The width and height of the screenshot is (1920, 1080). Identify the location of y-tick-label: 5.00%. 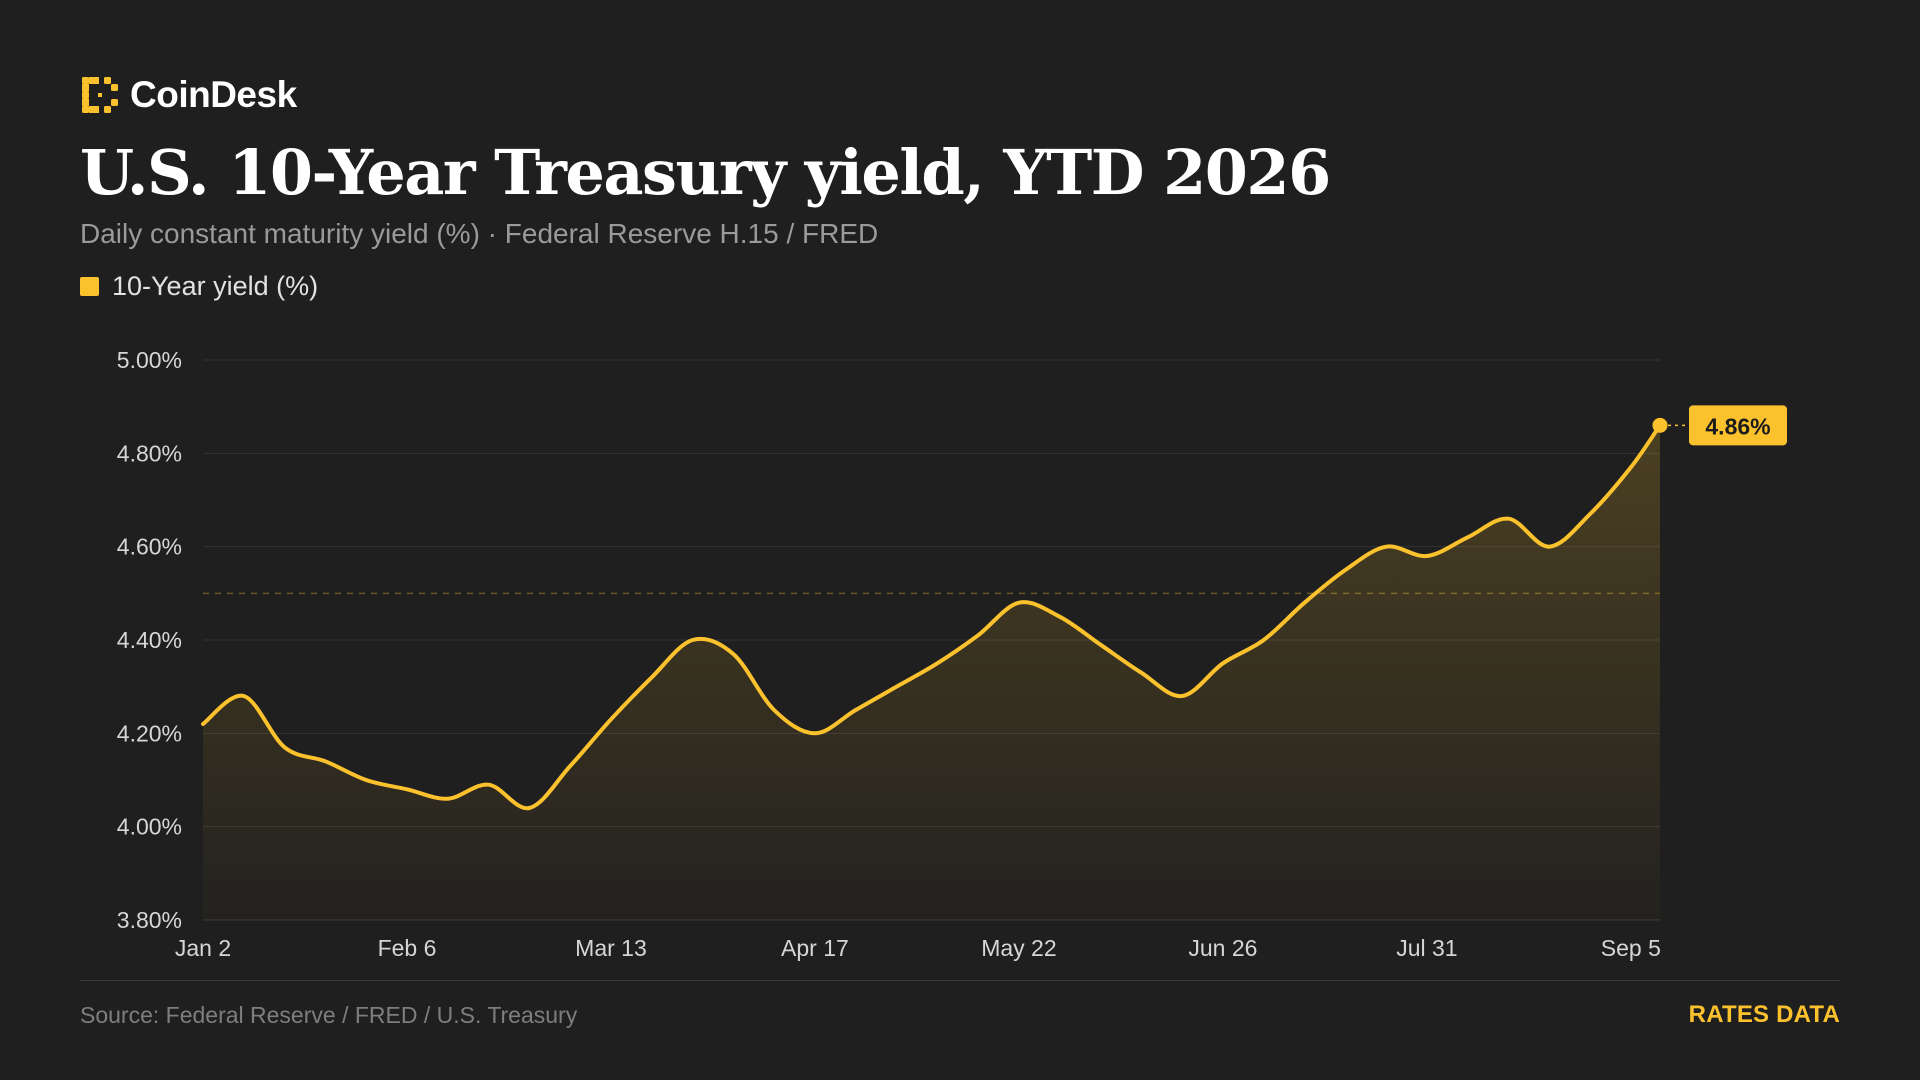
(149, 360).